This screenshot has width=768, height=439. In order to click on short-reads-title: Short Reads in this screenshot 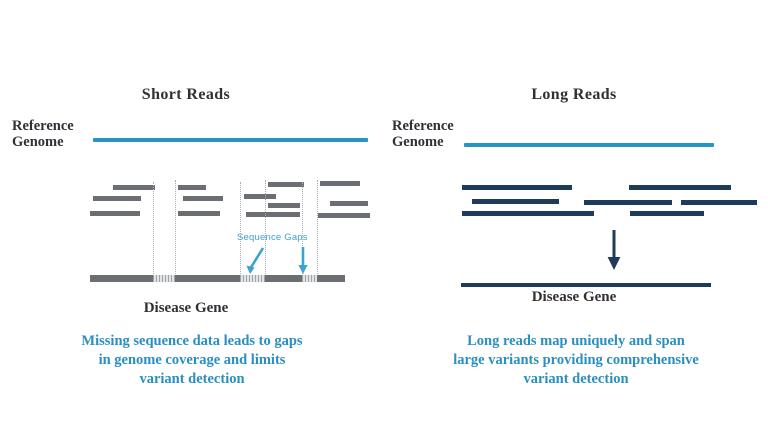, I will do `click(186, 94)`.